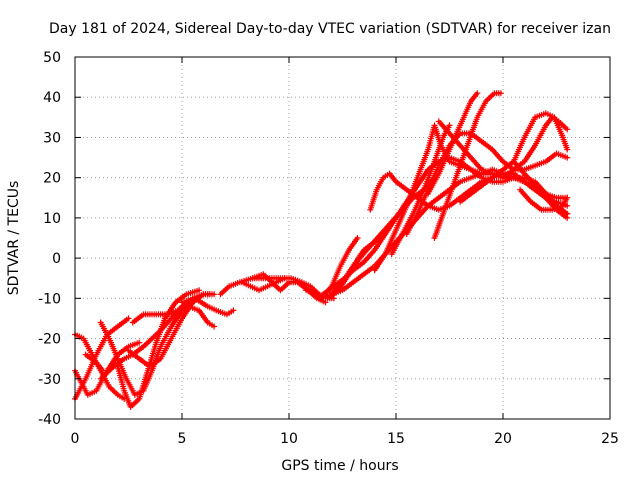 The width and height of the screenshot is (640, 480). What do you see at coordinates (14, 238) in the screenshot?
I see `y-axis-label: SDTVAR / TECUs` at bounding box center [14, 238].